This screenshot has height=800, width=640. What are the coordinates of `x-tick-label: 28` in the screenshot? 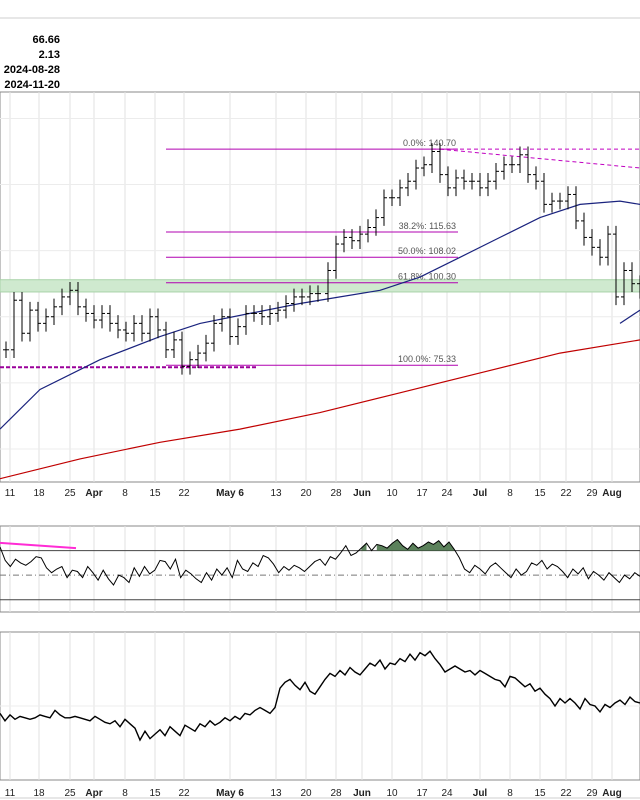 It's located at (336, 793).